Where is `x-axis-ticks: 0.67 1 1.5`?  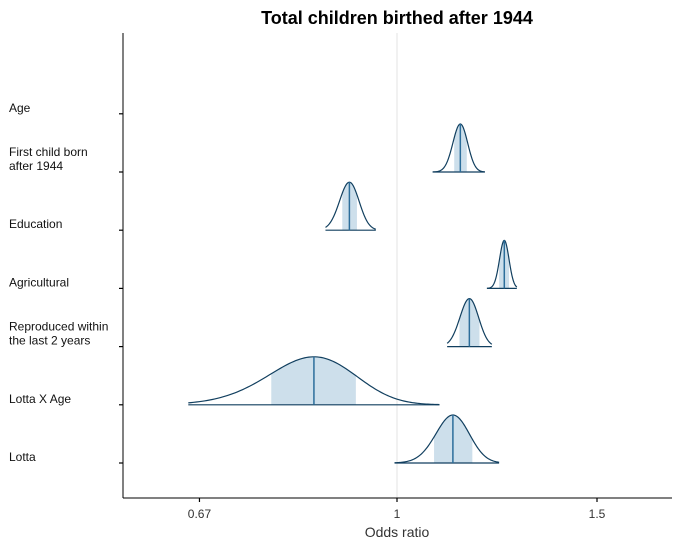 x-axis-ticks: 0.67 1 1.5 is located at coordinates (397, 509).